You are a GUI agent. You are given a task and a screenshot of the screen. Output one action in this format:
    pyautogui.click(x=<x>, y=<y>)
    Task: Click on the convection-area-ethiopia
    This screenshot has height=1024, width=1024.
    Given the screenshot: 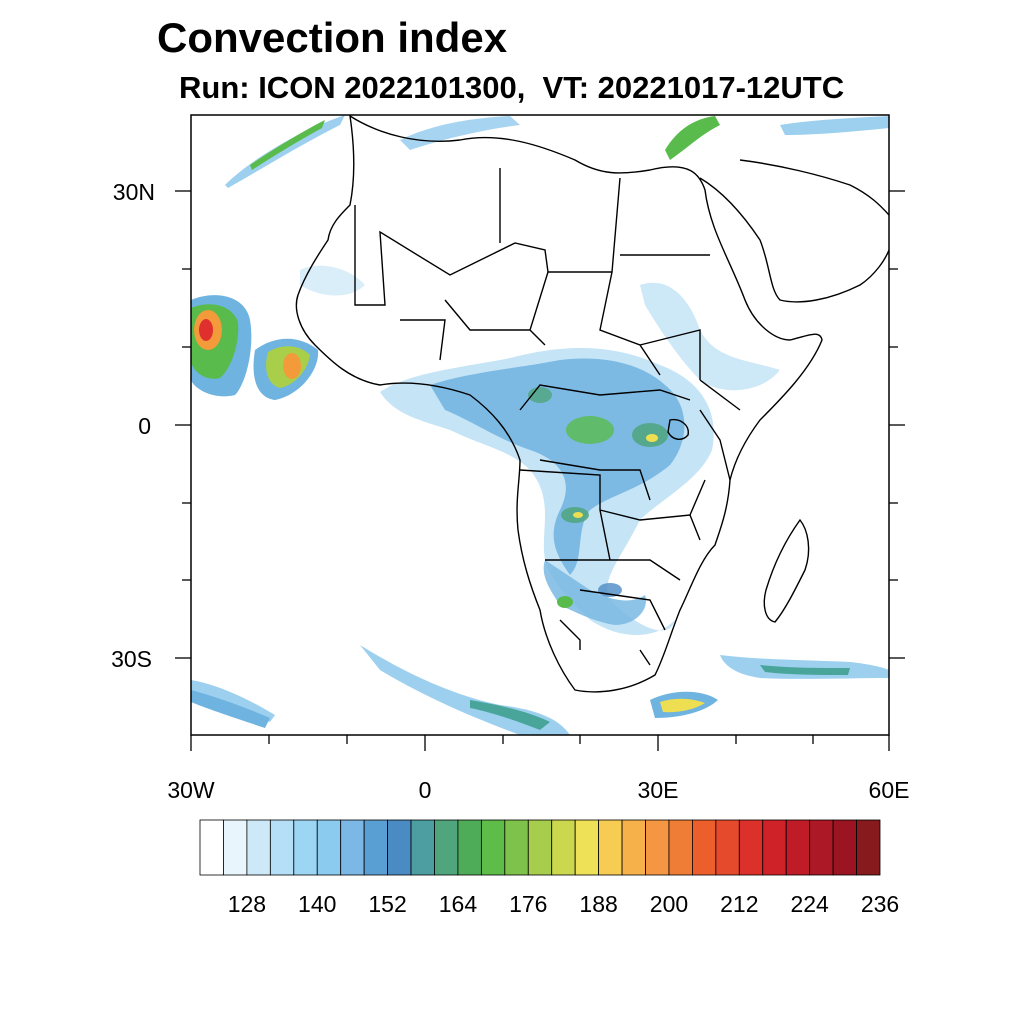 What is the action you would take?
    pyautogui.click(x=710, y=336)
    